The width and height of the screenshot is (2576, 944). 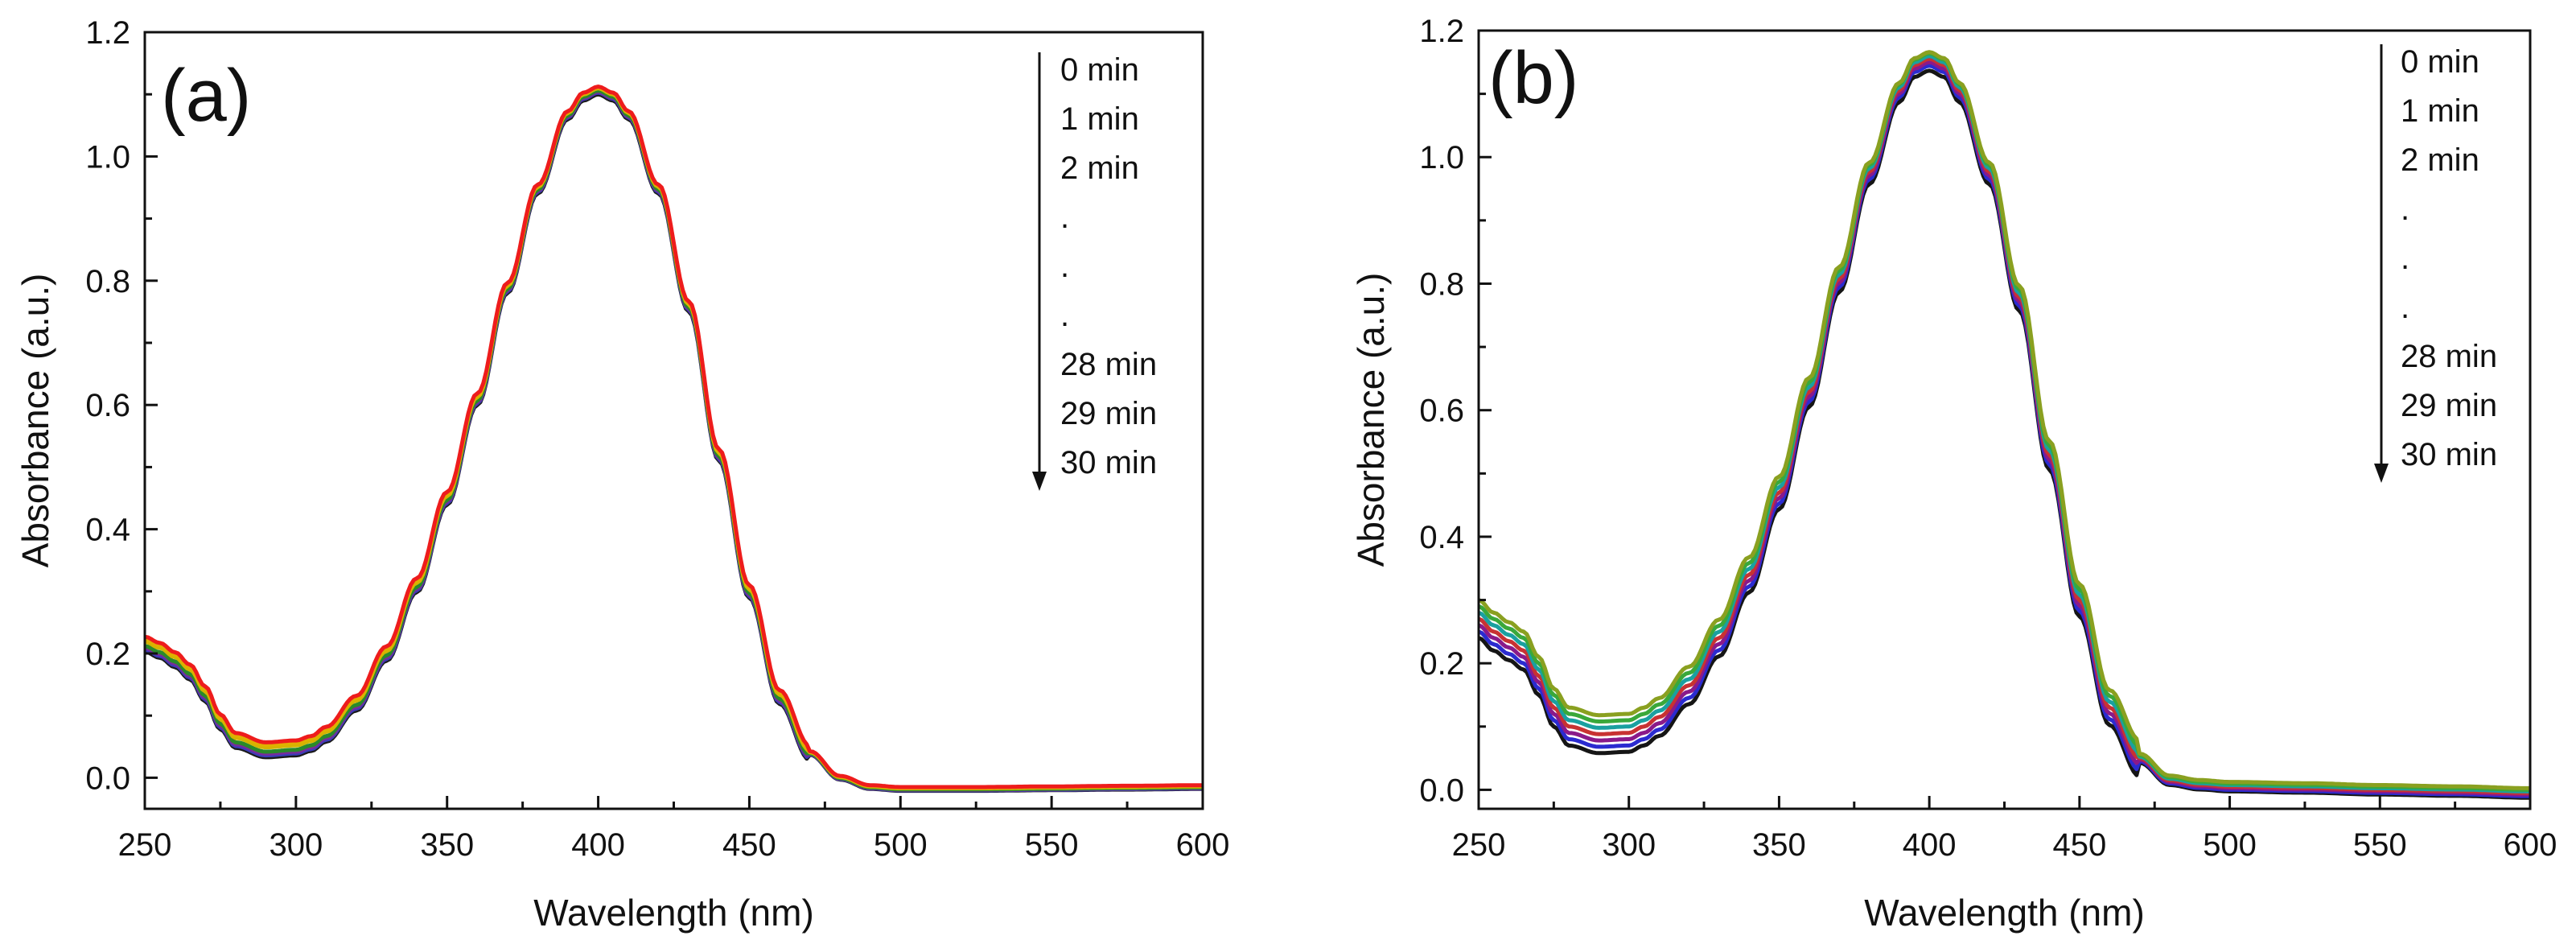 I want to click on panel-a-x-tick-label: 450, so click(x=749, y=845).